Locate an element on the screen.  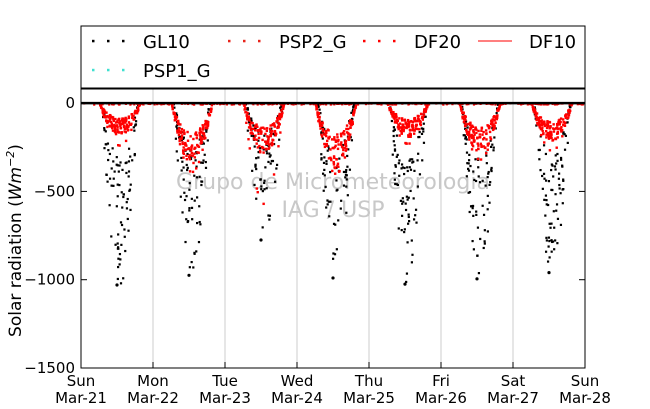
legend-marker-df20 is located at coordinates (394, 41).